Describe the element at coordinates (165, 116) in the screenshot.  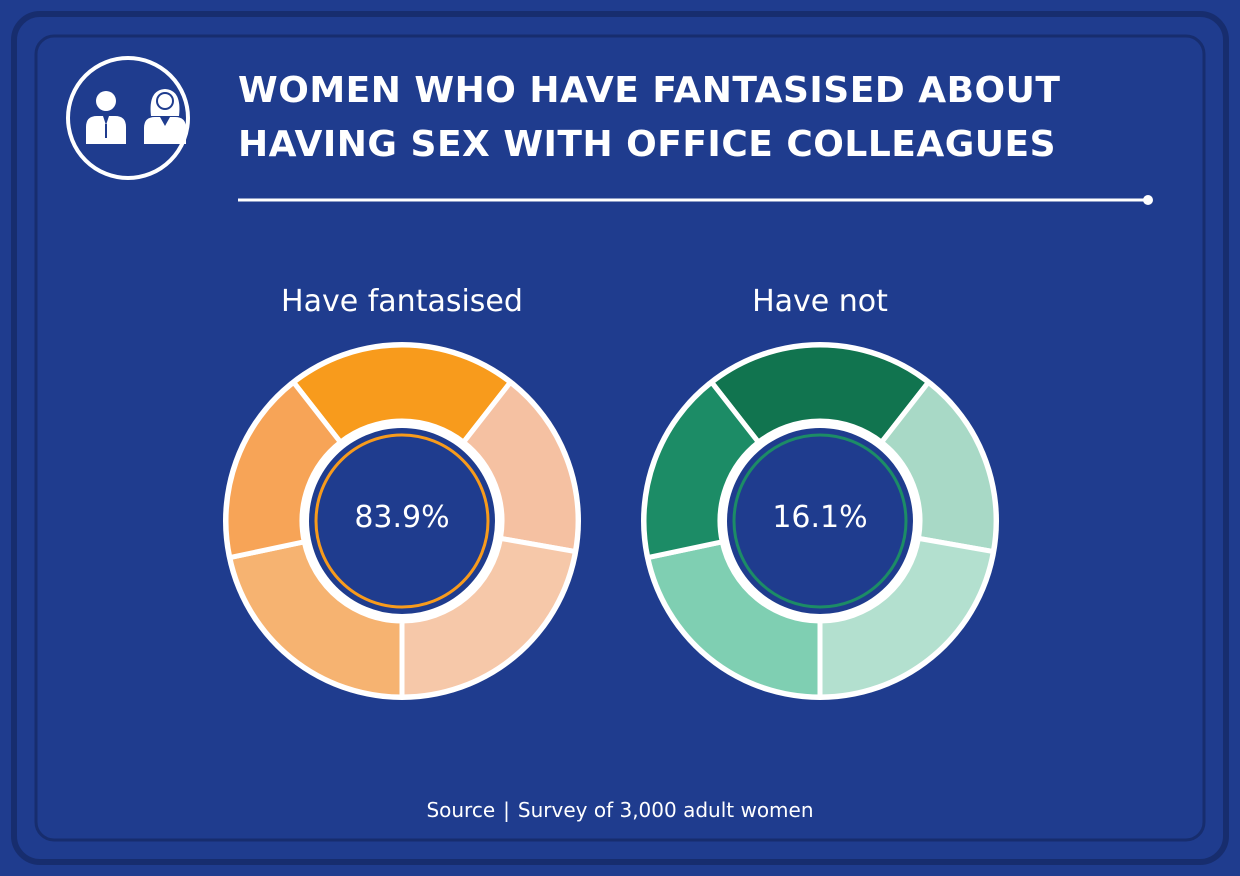
I see `female-office-worker-icon` at that location.